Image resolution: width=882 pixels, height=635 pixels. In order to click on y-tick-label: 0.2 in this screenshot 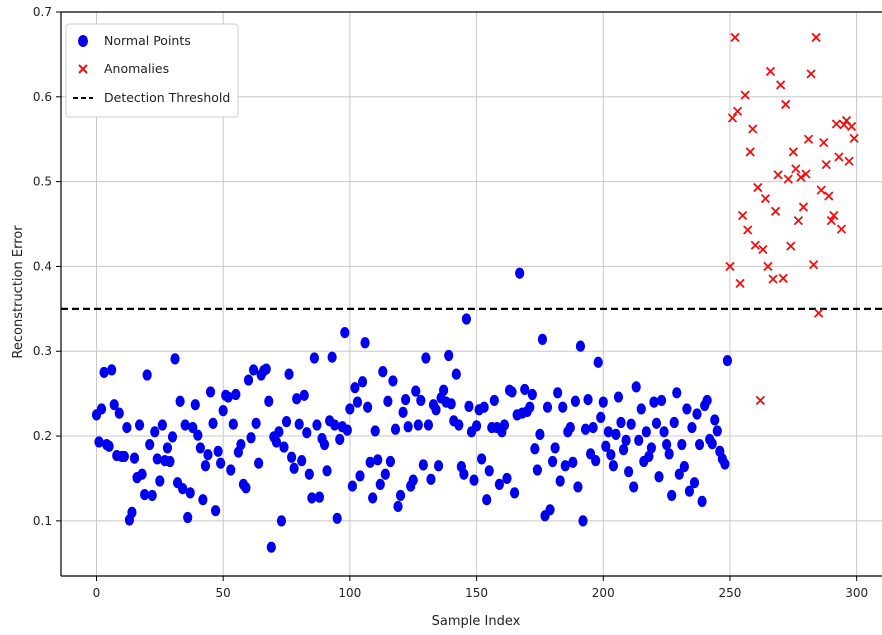, I will do `click(42, 436)`.